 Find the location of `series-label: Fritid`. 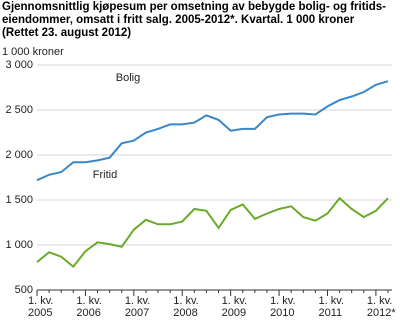

series-label: Fritid is located at coordinates (105, 175).